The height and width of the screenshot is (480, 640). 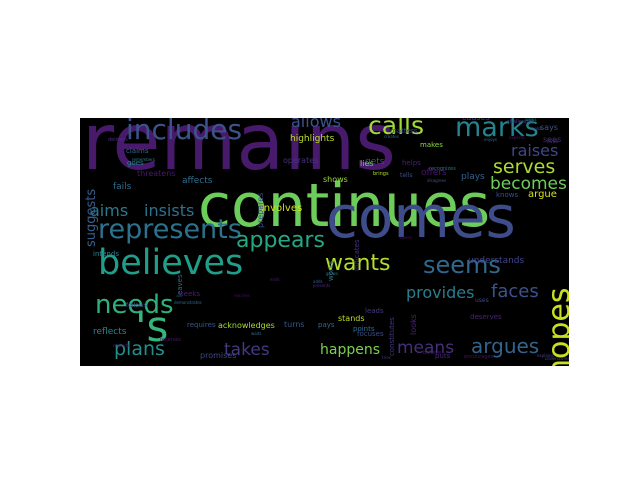 I want to click on cloud-word: goes, so click(x=135, y=163).